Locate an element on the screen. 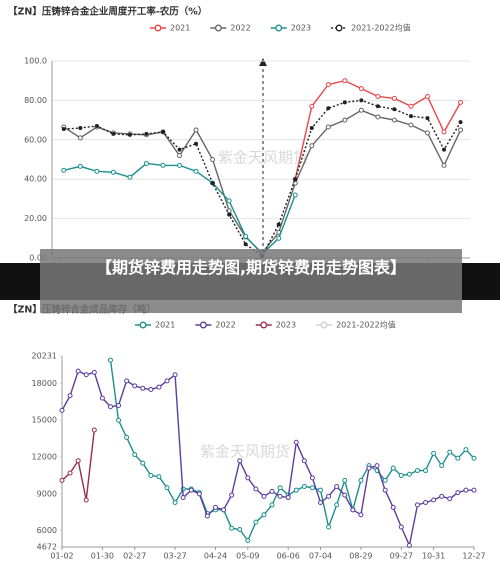 Image resolution: width=500 pixels, height=564 pixels. y-tick-label: 4672 is located at coordinates (47, 547).